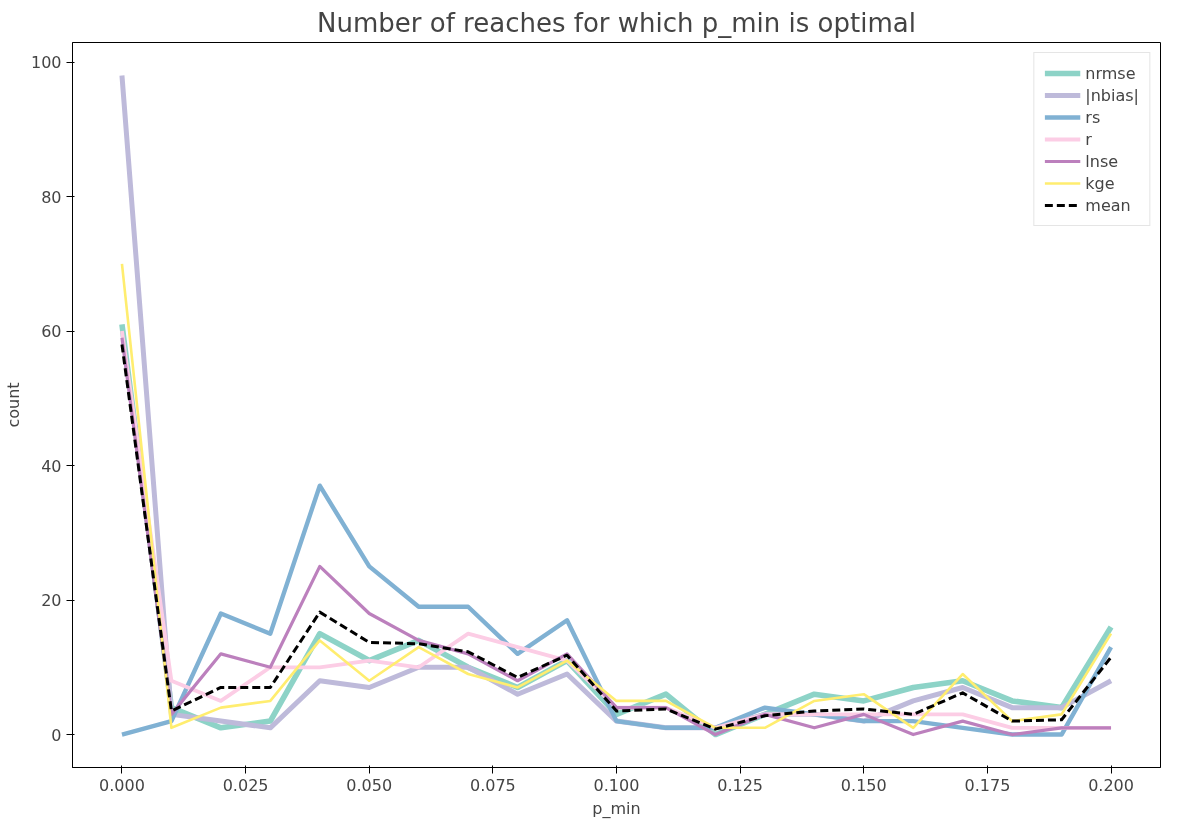 This screenshot has height=827, width=1188. What do you see at coordinates (56, 735) in the screenshot?
I see `y-tick-label: 0` at bounding box center [56, 735].